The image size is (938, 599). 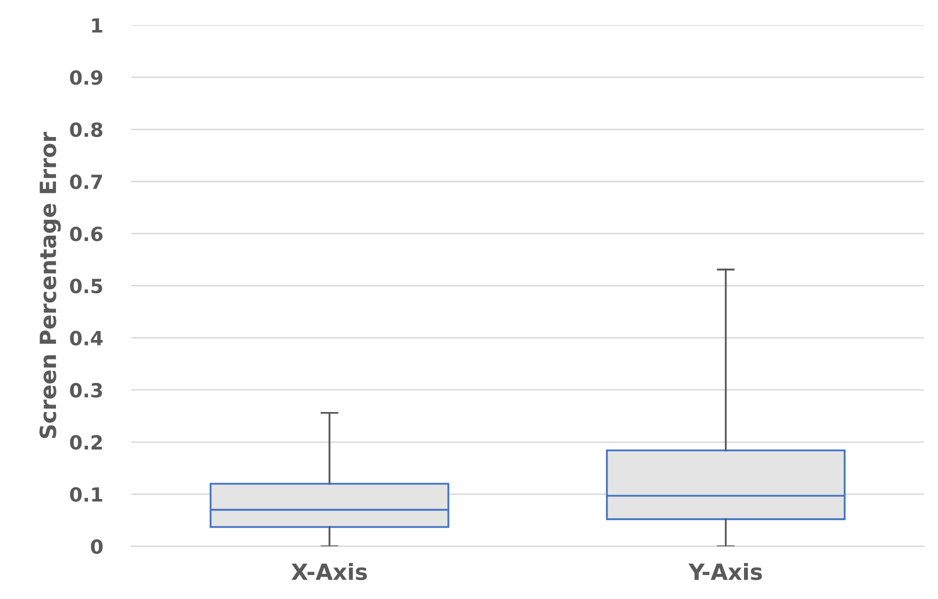 I want to click on y-tick-label: 0, so click(x=96, y=546).